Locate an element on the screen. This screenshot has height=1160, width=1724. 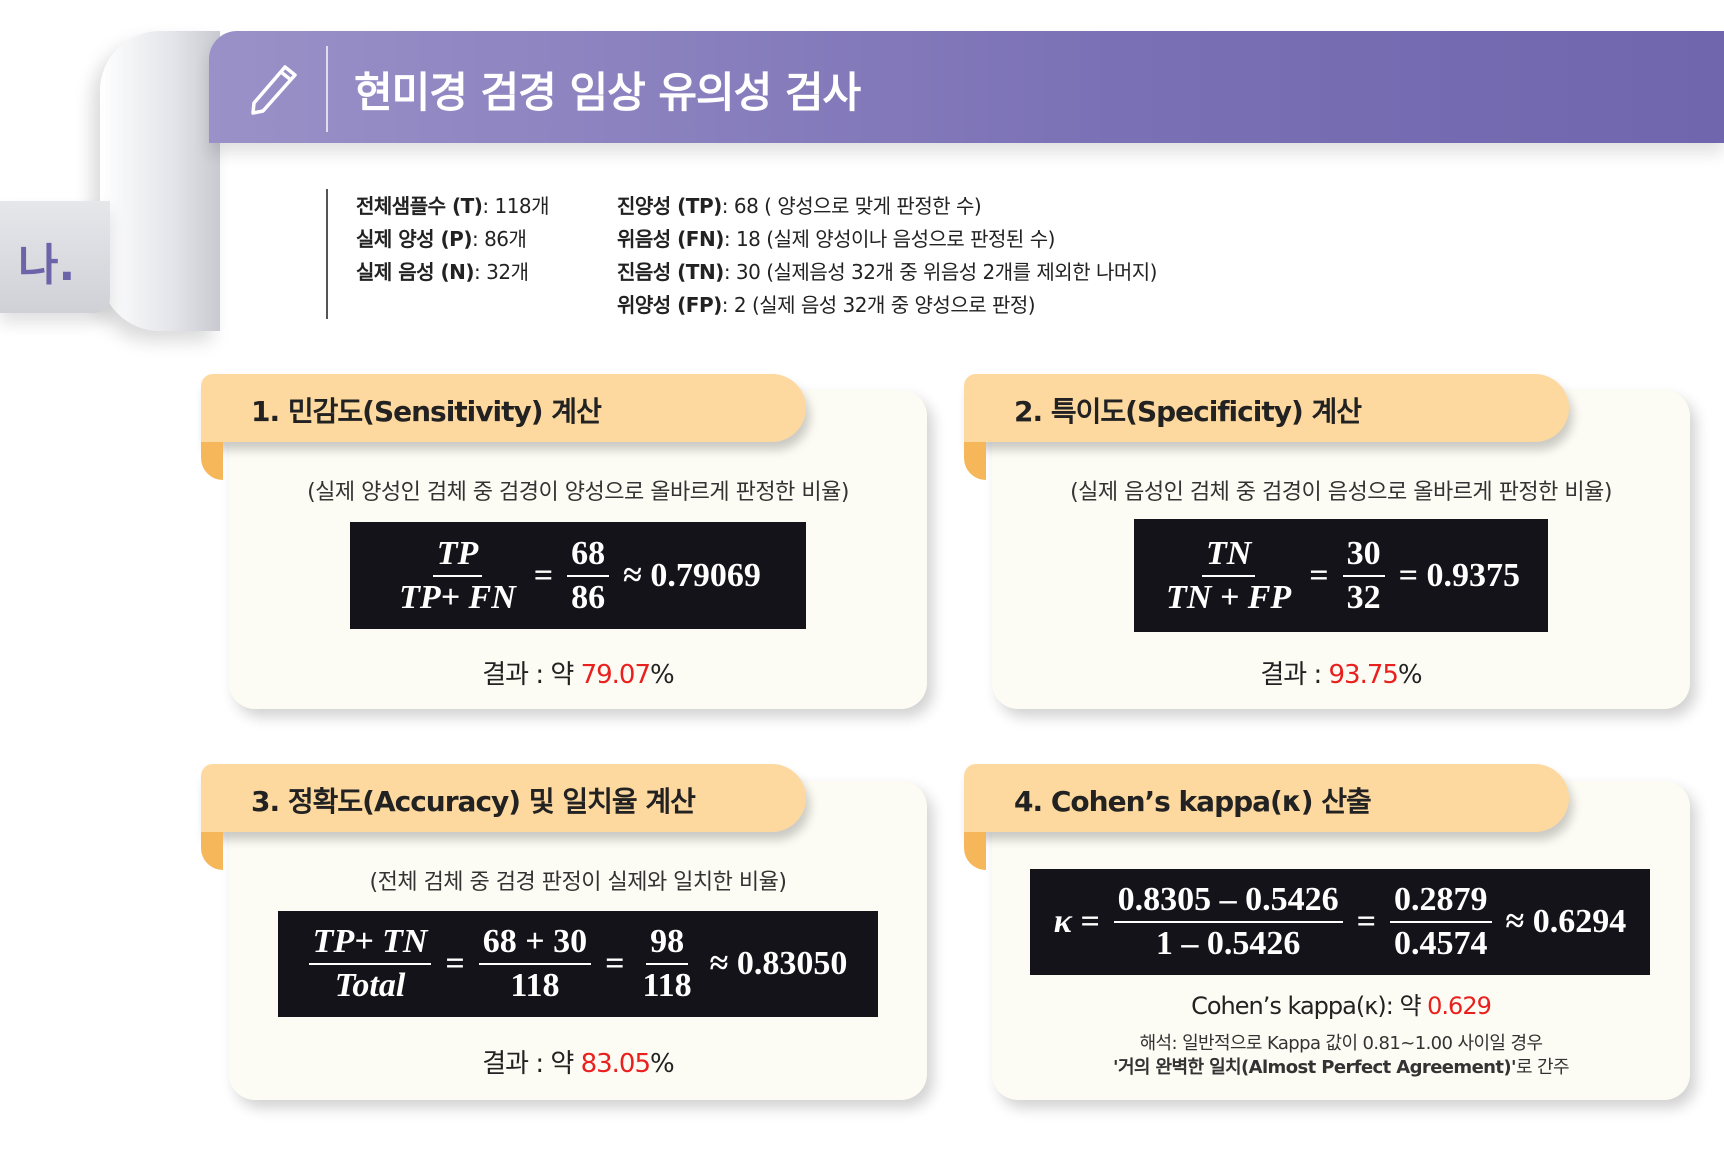
card-subtitle: (전체 검체 중 검경 판정이 실제와 일치한 비율) is located at coordinates (578, 882).